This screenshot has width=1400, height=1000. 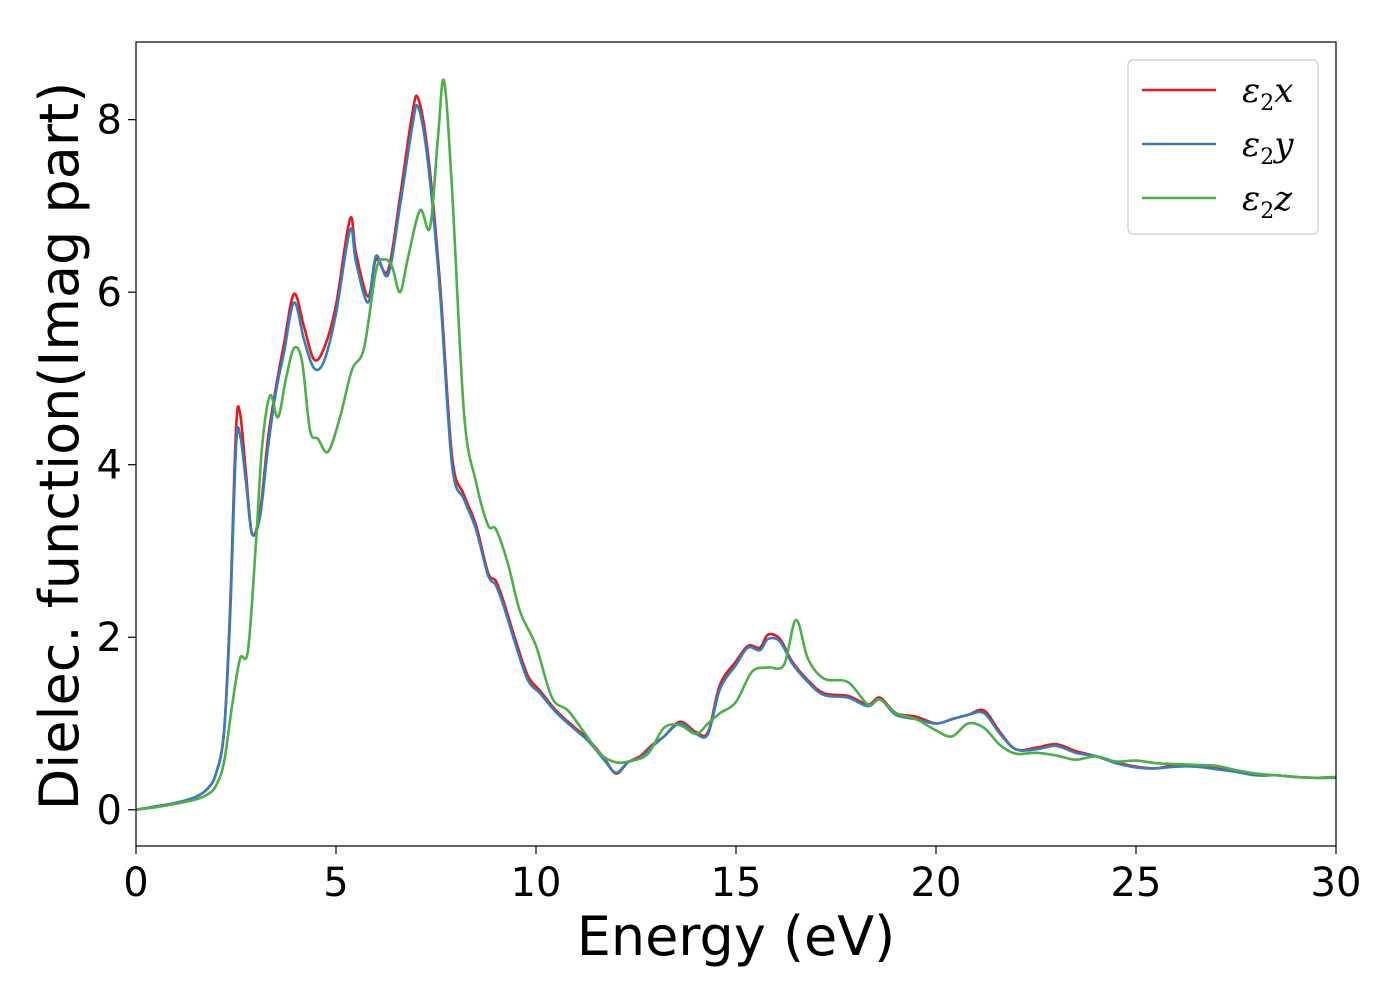 What do you see at coordinates (109, 293) in the screenshot?
I see `y-tick-label: 6` at bounding box center [109, 293].